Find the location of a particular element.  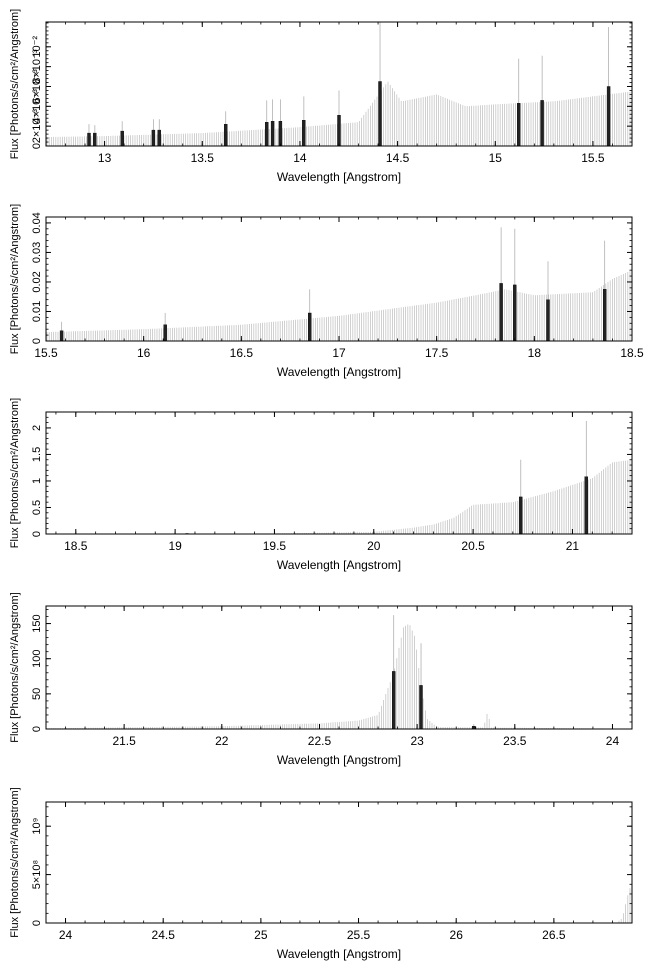

x-tick-label: 19 is located at coordinates (175, 546).